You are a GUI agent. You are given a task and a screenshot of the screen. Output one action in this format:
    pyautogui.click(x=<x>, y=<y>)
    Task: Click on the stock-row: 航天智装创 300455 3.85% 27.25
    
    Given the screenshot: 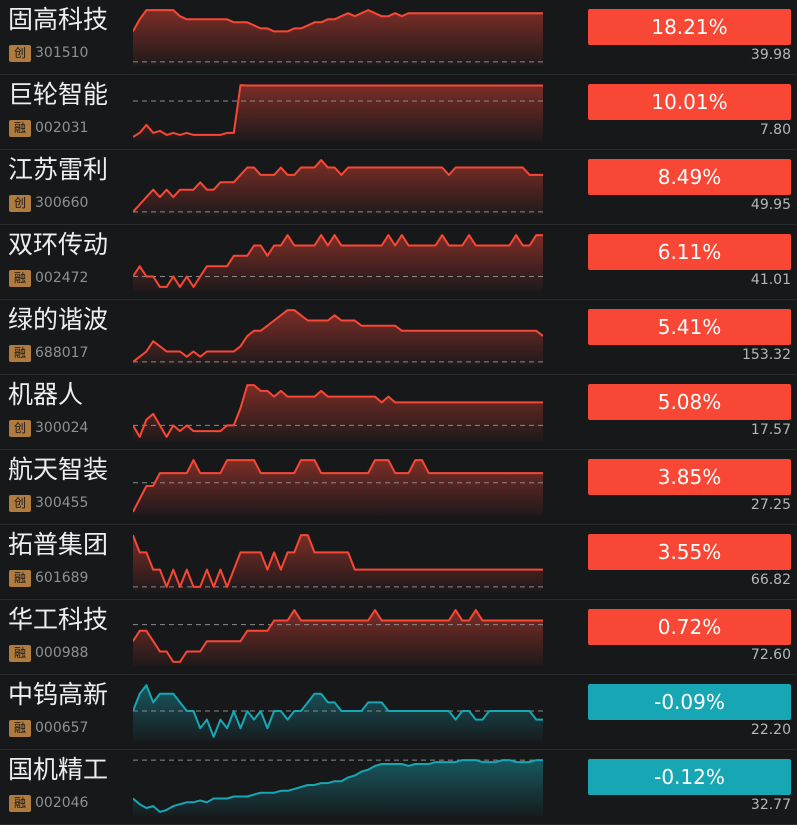 What is the action you would take?
    pyautogui.click(x=398, y=487)
    